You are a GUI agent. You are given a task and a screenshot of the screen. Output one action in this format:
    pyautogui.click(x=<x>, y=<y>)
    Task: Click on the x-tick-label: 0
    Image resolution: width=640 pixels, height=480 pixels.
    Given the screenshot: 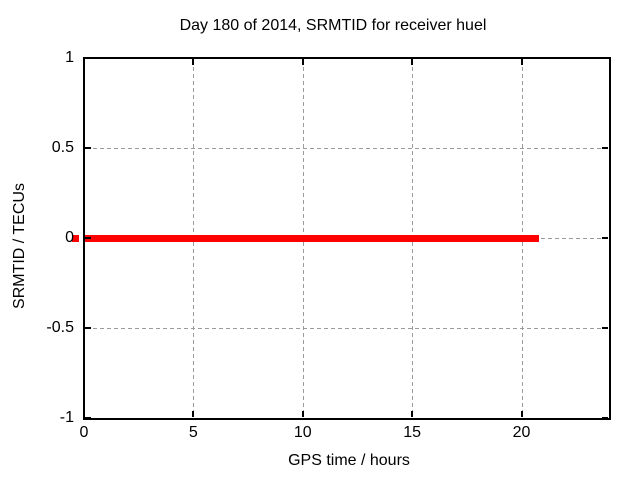 What is the action you would take?
    pyautogui.click(x=84, y=432)
    